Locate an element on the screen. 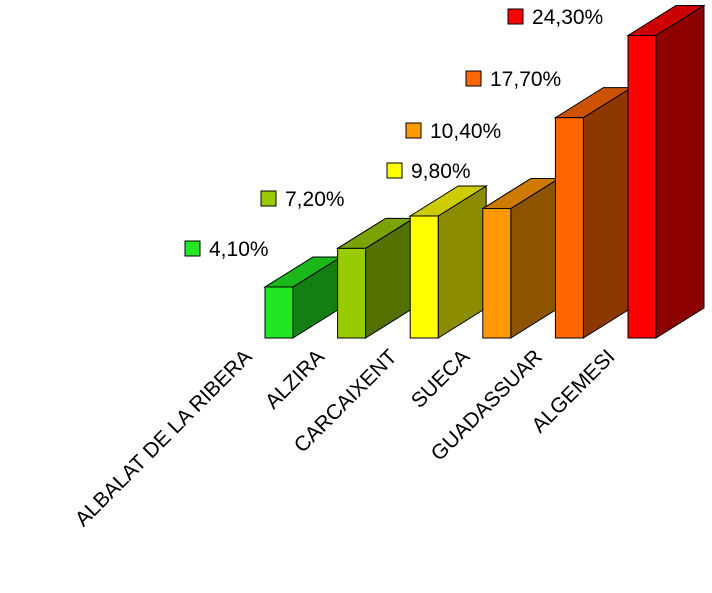 This screenshot has height=593, width=712. value-label: 24,30% is located at coordinates (567, 17).